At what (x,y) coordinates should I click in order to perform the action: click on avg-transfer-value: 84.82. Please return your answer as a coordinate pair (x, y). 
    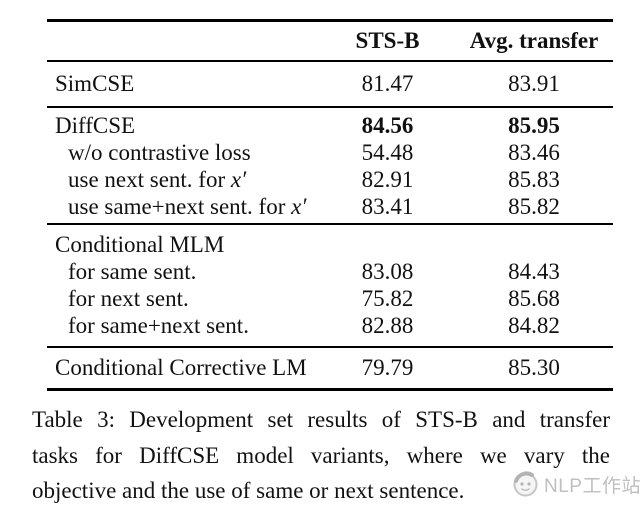
    Looking at the image, I should click on (534, 325).